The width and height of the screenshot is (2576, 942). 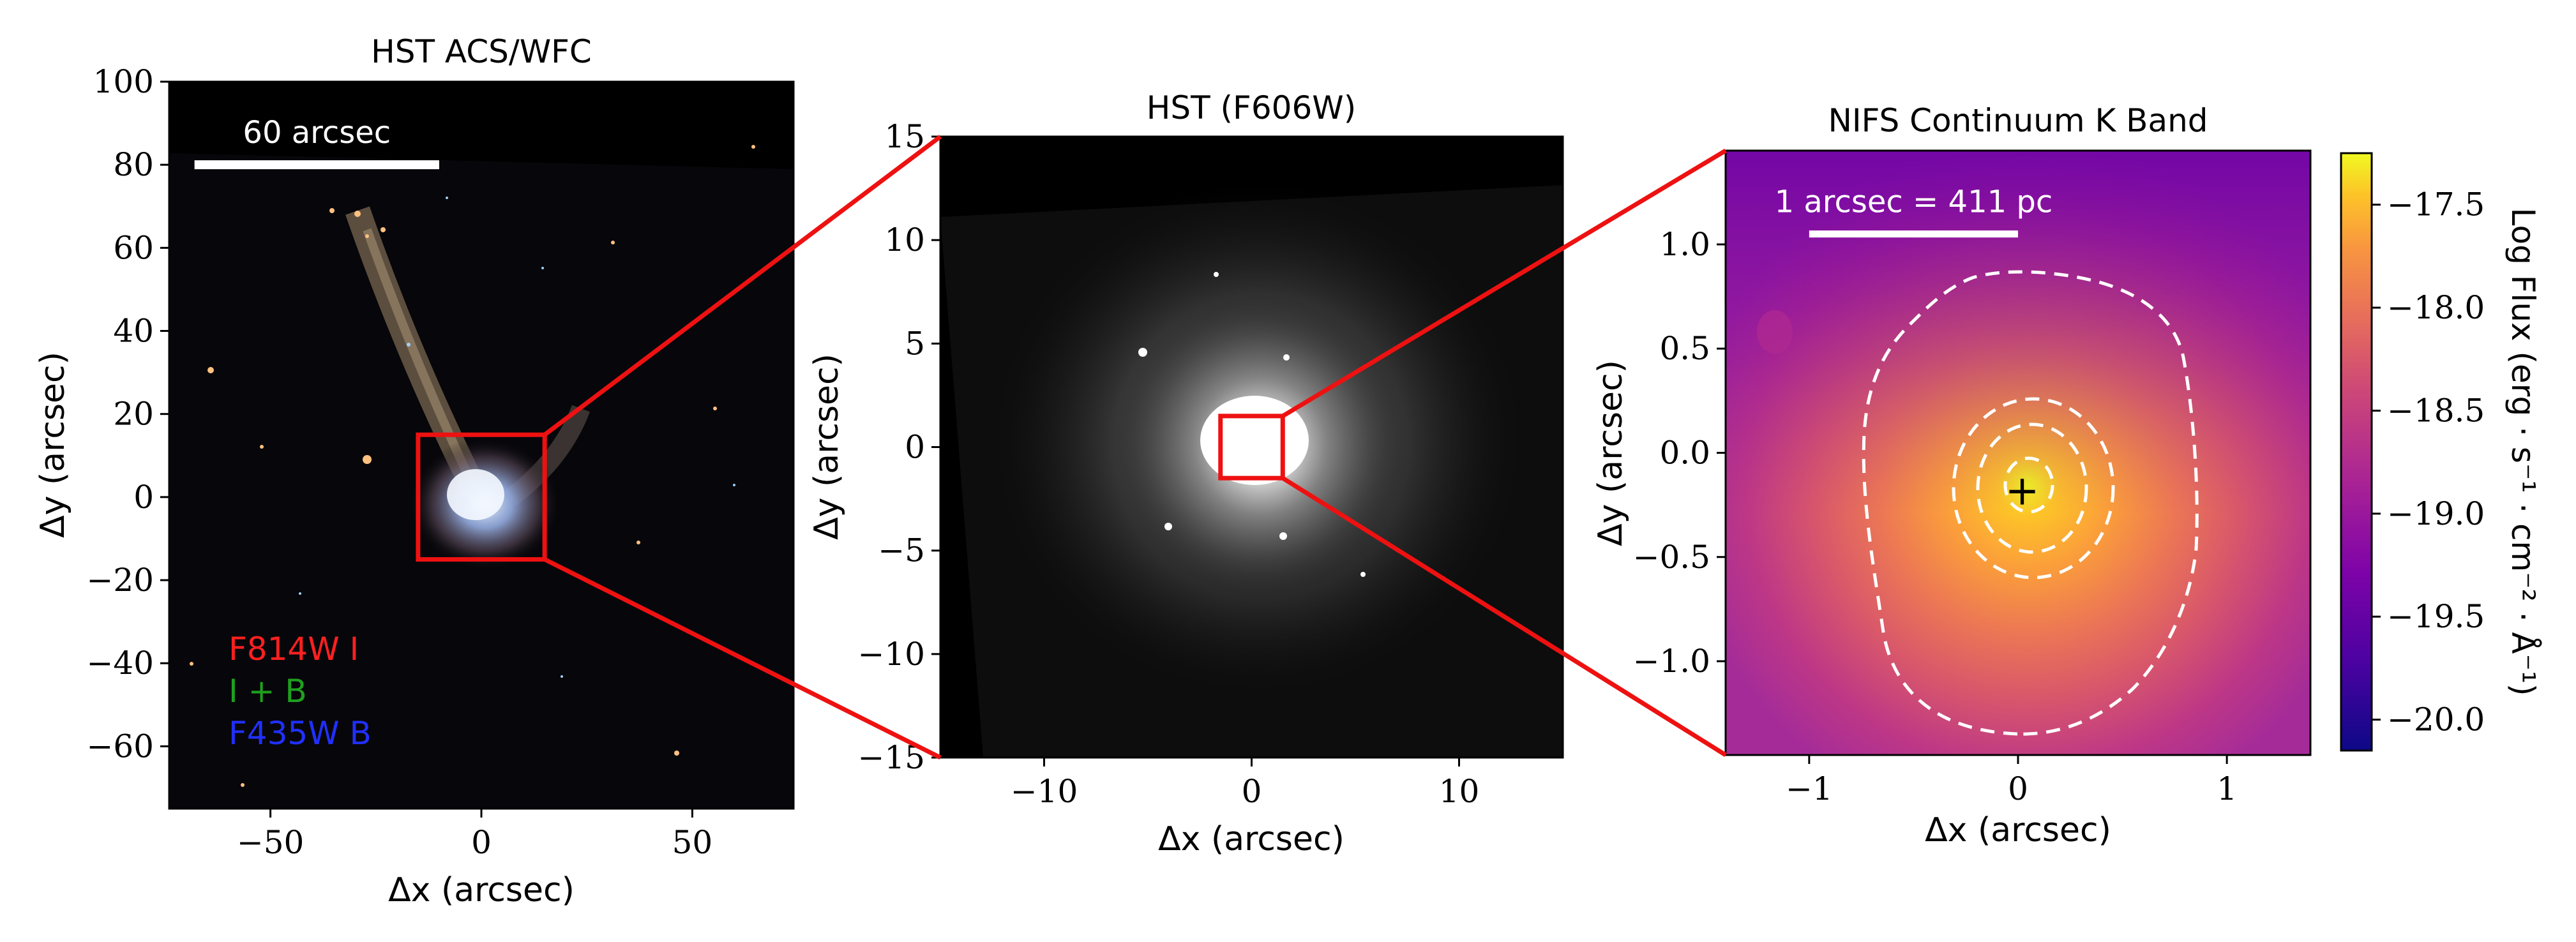 What do you see at coordinates (123, 81) in the screenshot?
I see `y-tick-label: 100` at bounding box center [123, 81].